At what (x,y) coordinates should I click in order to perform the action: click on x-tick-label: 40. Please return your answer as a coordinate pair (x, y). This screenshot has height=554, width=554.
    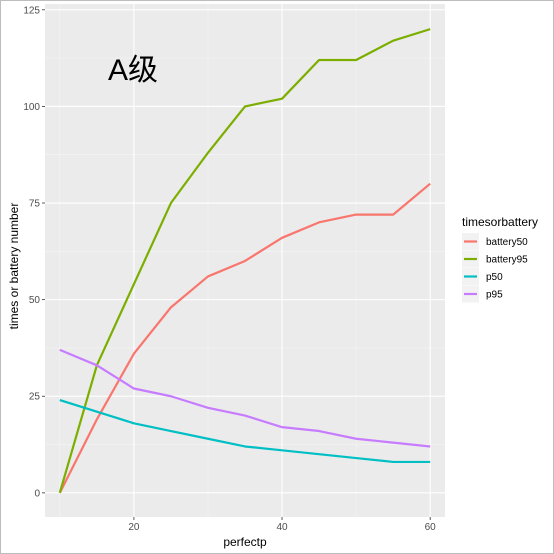
    Looking at the image, I should click on (282, 527).